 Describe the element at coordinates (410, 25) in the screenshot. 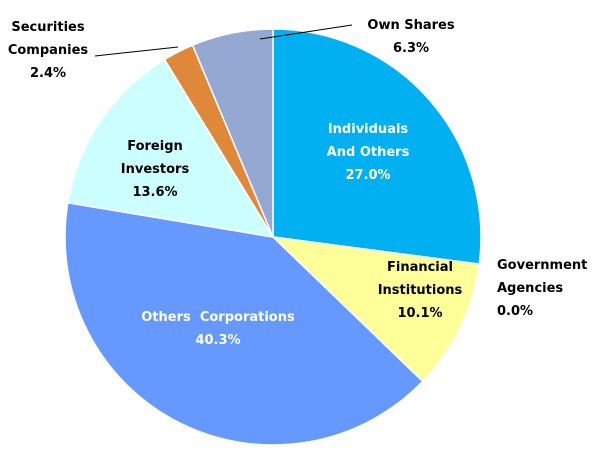

I see `slice-label-own-shares: Own Shares` at that location.